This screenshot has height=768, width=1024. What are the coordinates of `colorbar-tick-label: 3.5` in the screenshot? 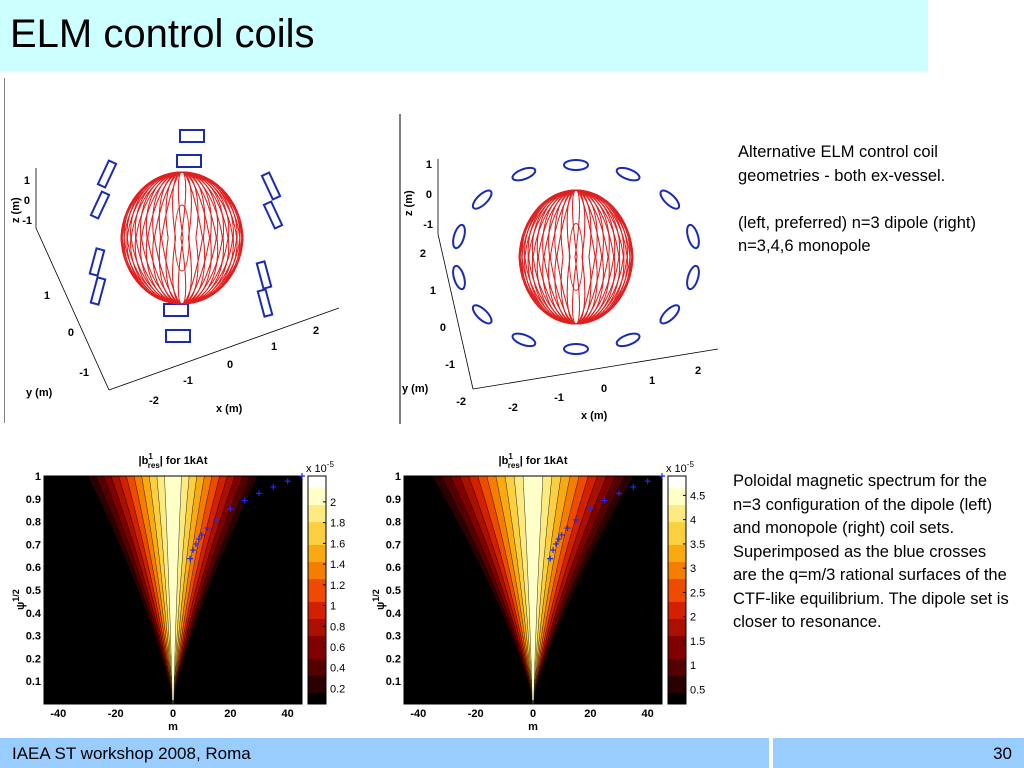 It's located at (697, 545).